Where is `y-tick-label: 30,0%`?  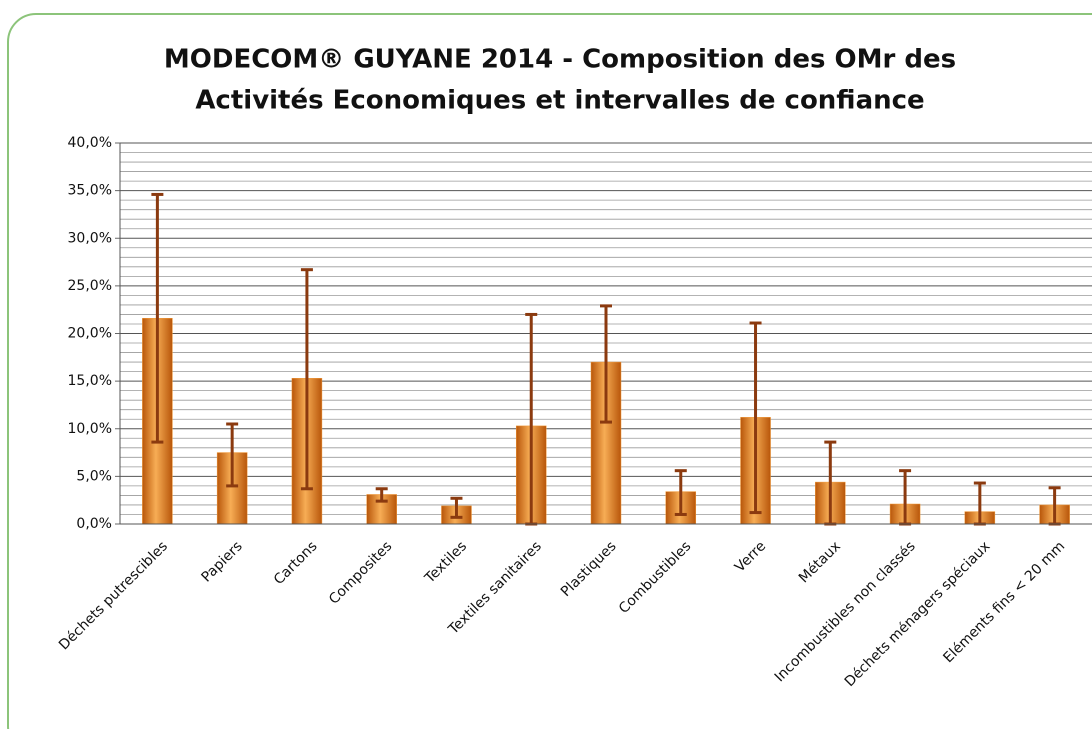
y-tick-label: 30,0% is located at coordinates (90, 238).